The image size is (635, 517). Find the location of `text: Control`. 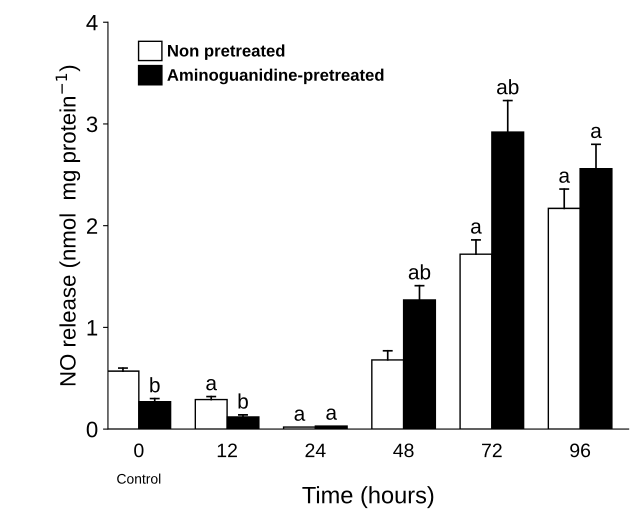

text: Control is located at coordinates (138, 479).